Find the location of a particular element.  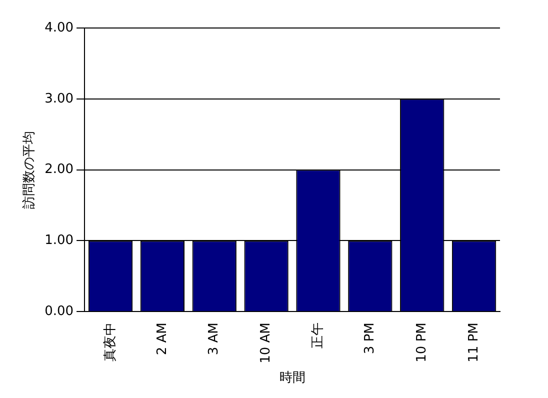

x-tick-label: 真夜中 is located at coordinates (110, 342).